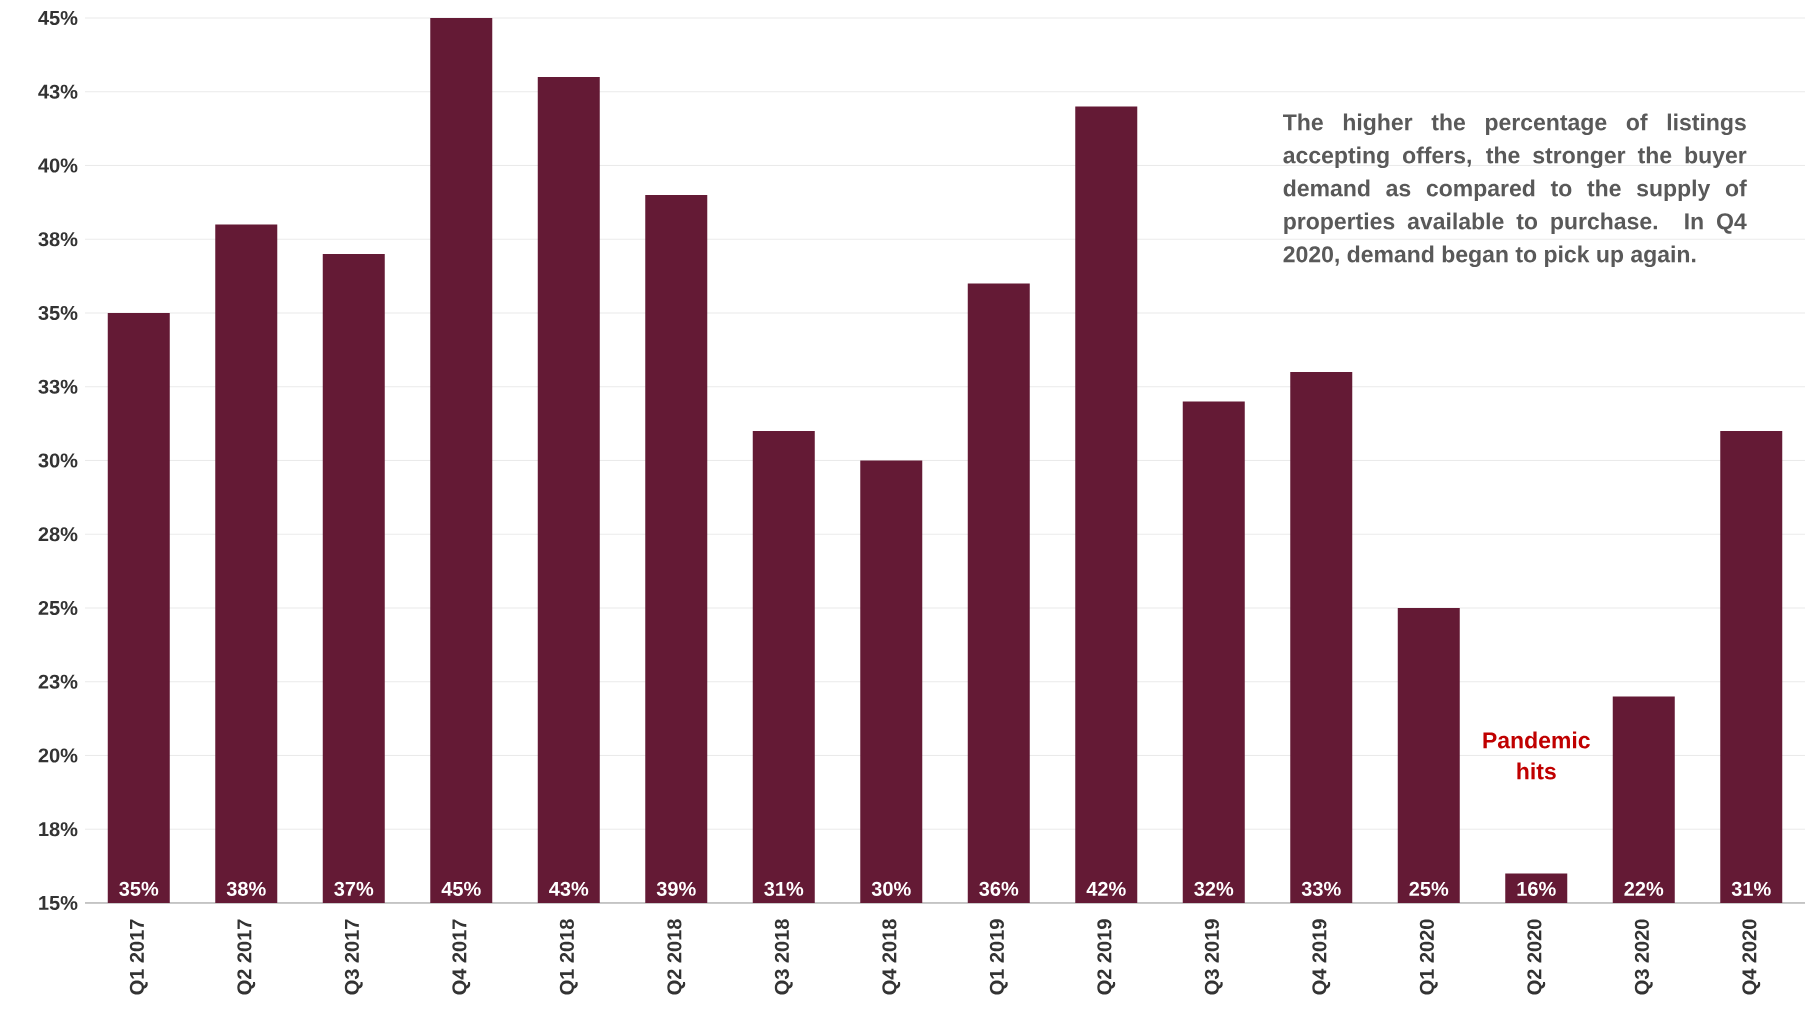 This screenshot has height=1012, width=1810. What do you see at coordinates (58, 313) in the screenshot?
I see `y-tick-label: 35%` at bounding box center [58, 313].